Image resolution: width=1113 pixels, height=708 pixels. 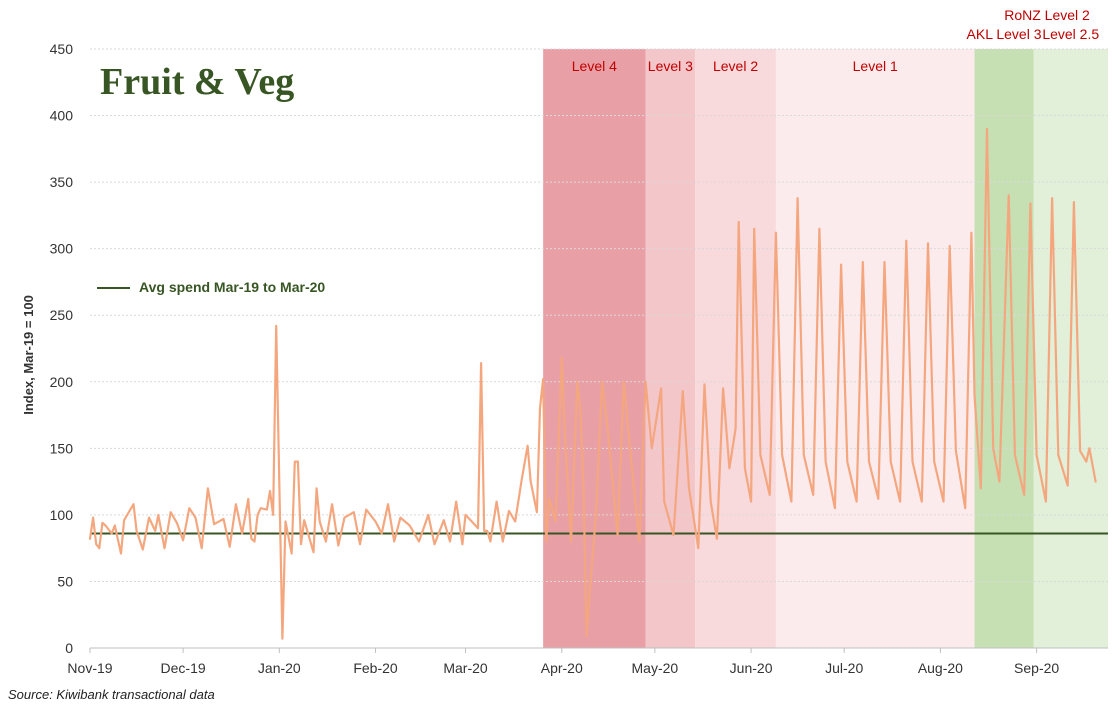 I want to click on y-tick-label-300: 300, so click(x=62, y=249).